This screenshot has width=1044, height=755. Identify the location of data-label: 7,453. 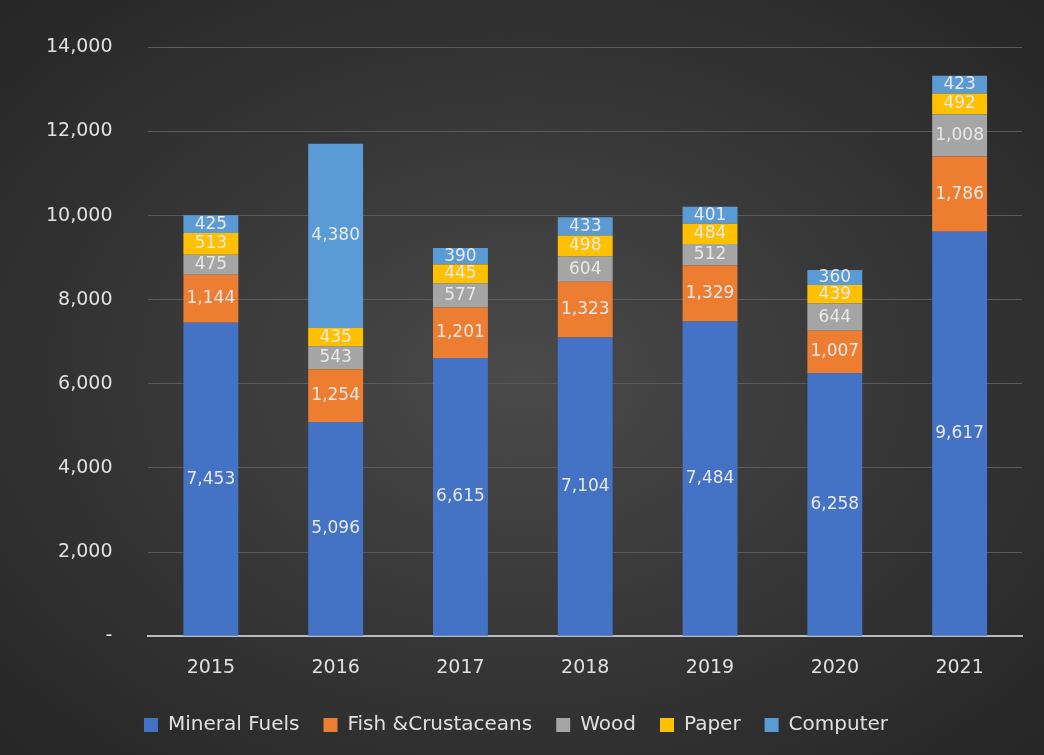
(211, 477).